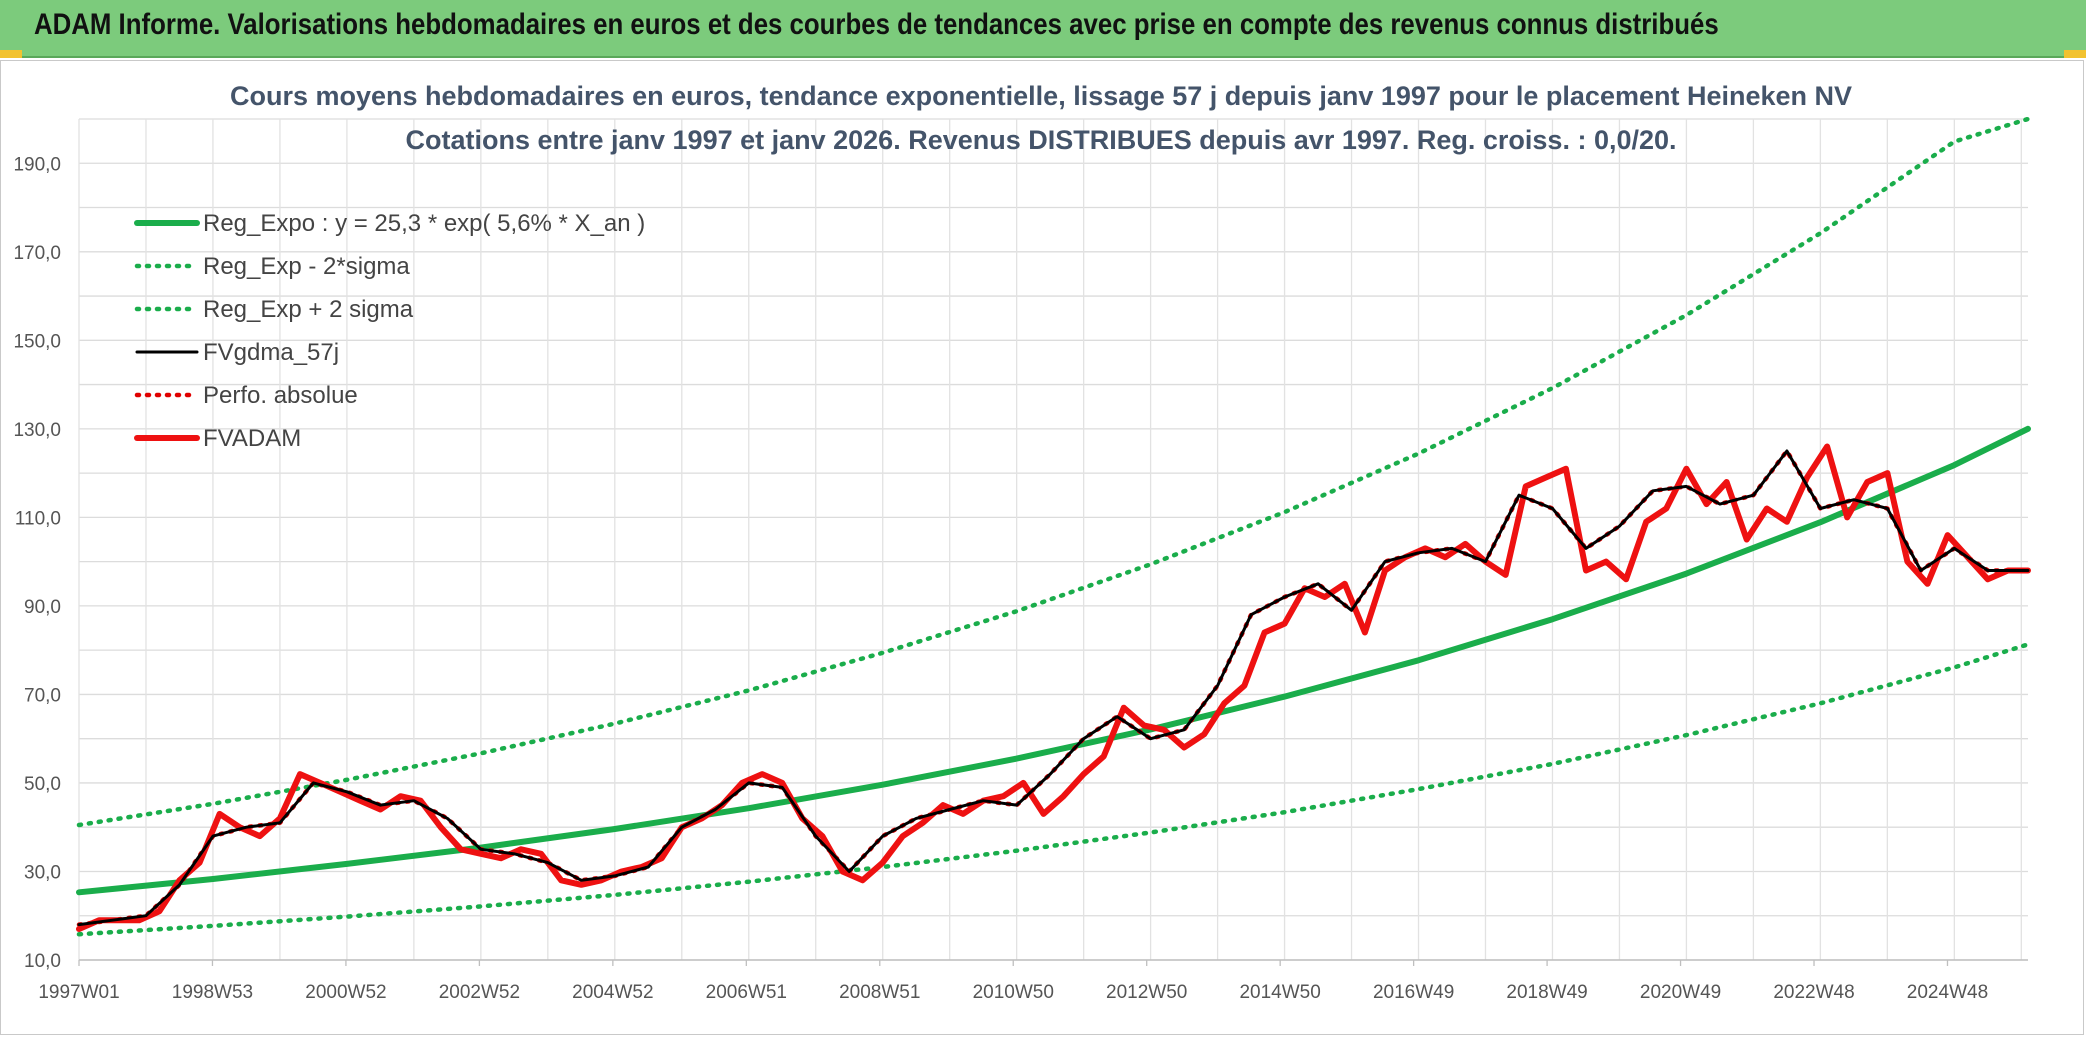 This screenshot has height=1037, width=2086. What do you see at coordinates (271, 352) in the screenshot?
I see `legend-label: FVgdma_57j` at bounding box center [271, 352].